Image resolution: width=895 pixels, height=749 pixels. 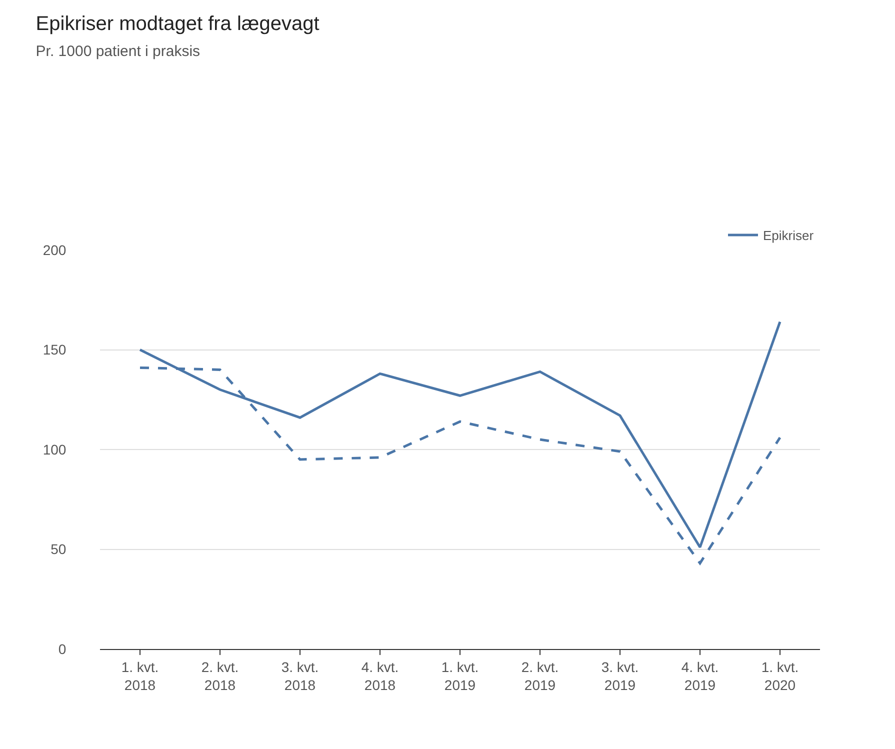 I want to click on chart-title: Epikriser modtaget fra lægevagt, so click(x=178, y=23).